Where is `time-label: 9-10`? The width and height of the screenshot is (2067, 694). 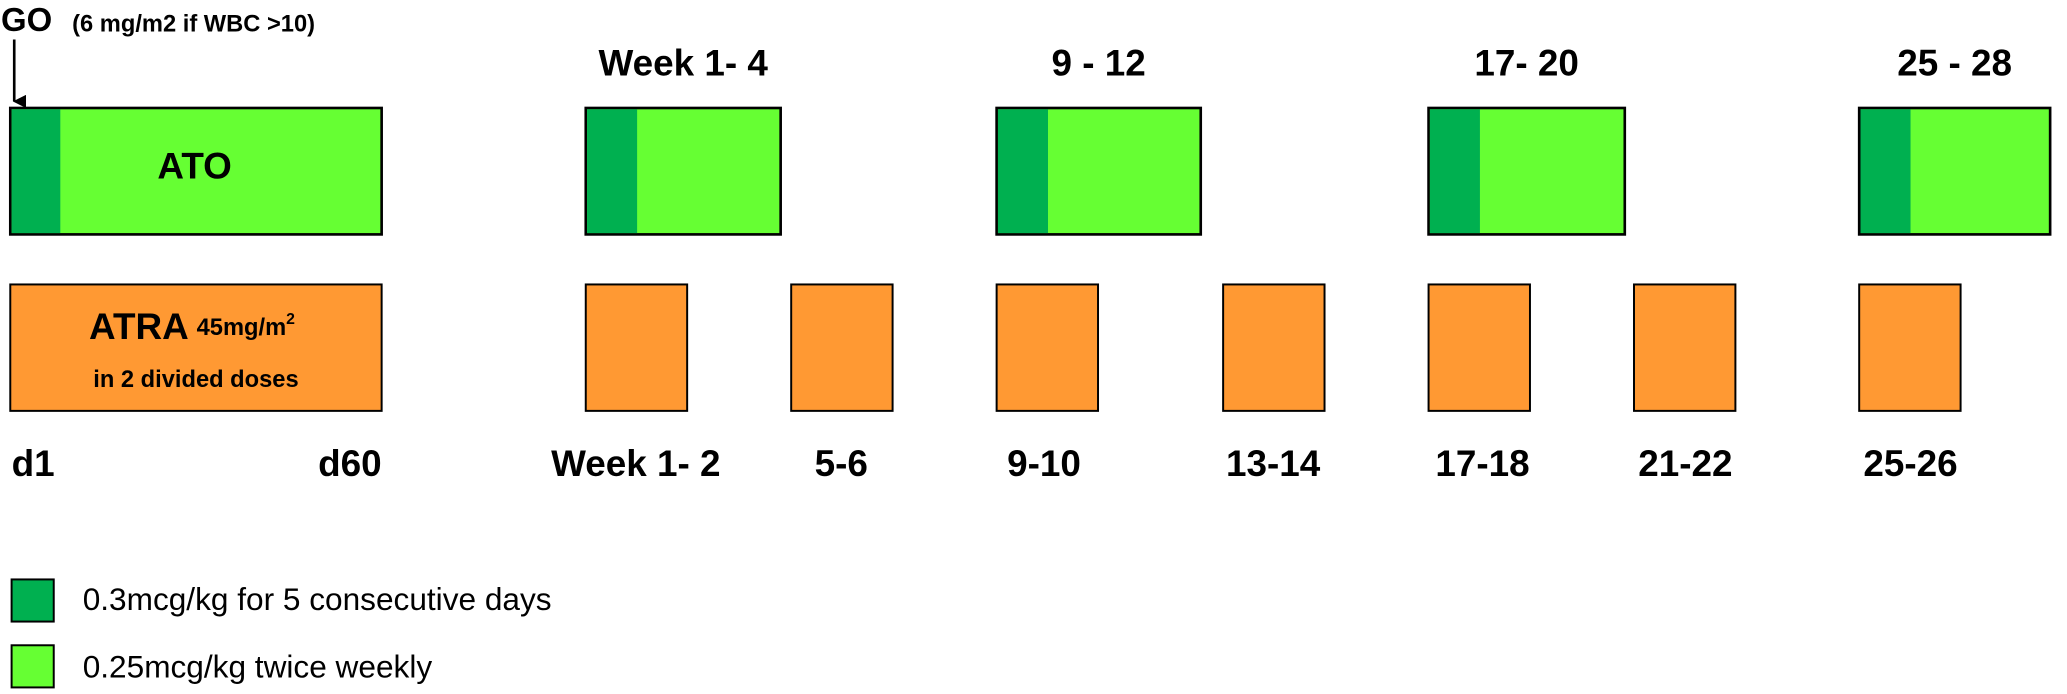 time-label: 9-10 is located at coordinates (1044, 463).